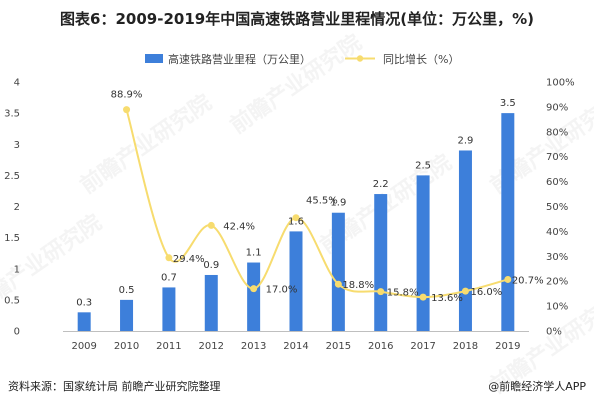 The image size is (594, 404). What do you see at coordinates (17, 332) in the screenshot?
I see `y-left-tick-label: 0` at bounding box center [17, 332].